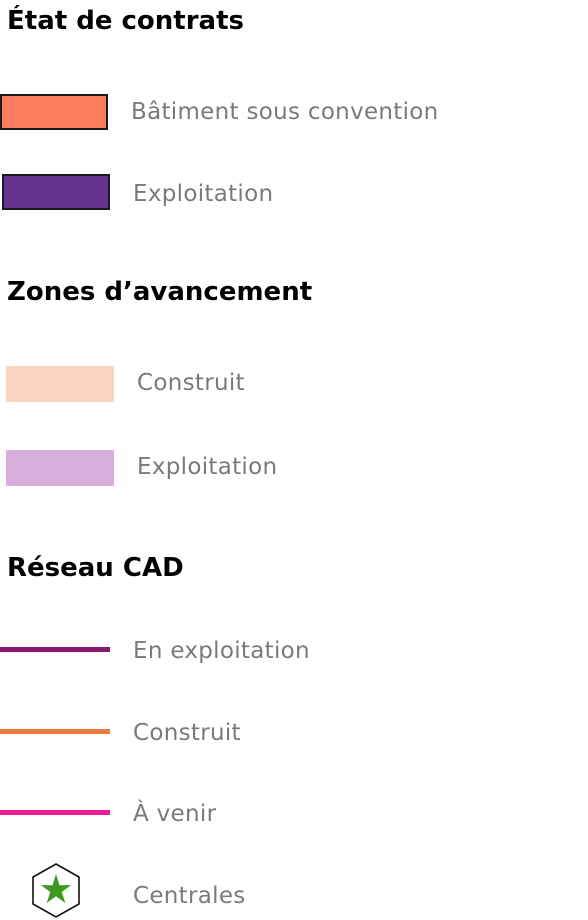  Describe the element at coordinates (60, 468) in the screenshot. I see `zone-swatch-exploitation` at that location.